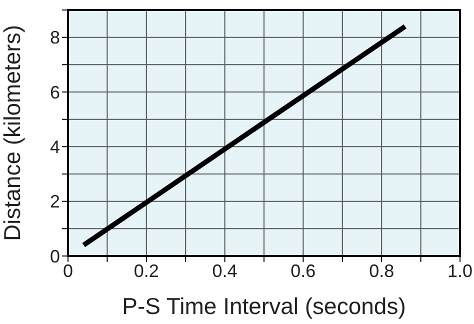 Image resolution: width=474 pixels, height=324 pixels. I want to click on y-tick-label: 6, so click(55, 92).